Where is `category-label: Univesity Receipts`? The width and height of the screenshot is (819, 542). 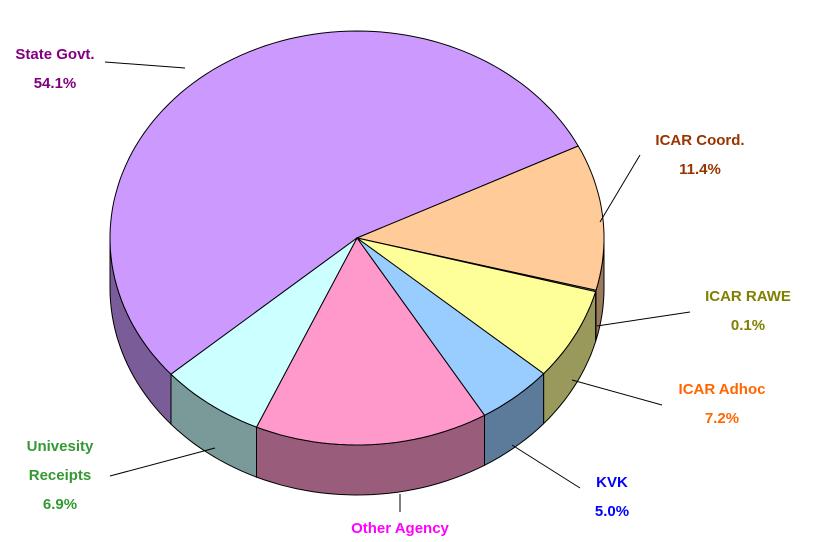
category-label: Univesity Receipts is located at coordinates (60, 461).